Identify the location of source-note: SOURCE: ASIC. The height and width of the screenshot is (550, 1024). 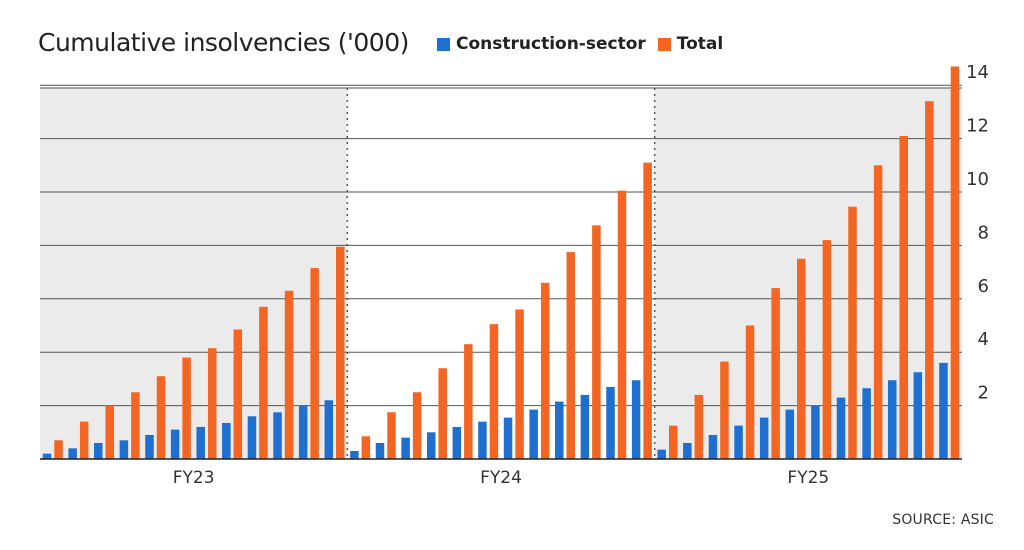
(943, 520).